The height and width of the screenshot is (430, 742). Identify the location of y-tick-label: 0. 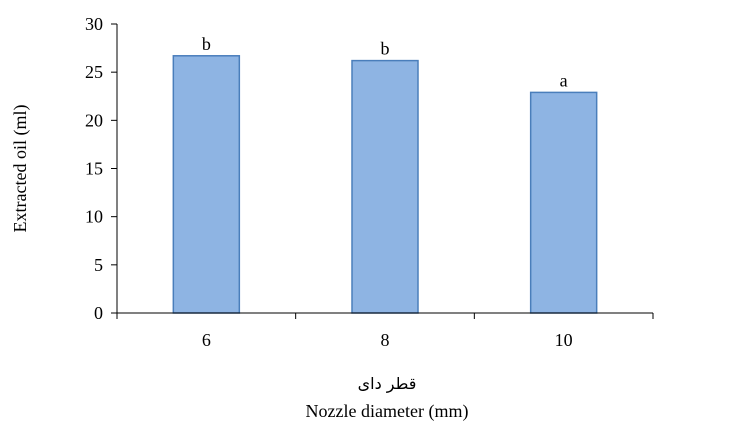
(98, 313).